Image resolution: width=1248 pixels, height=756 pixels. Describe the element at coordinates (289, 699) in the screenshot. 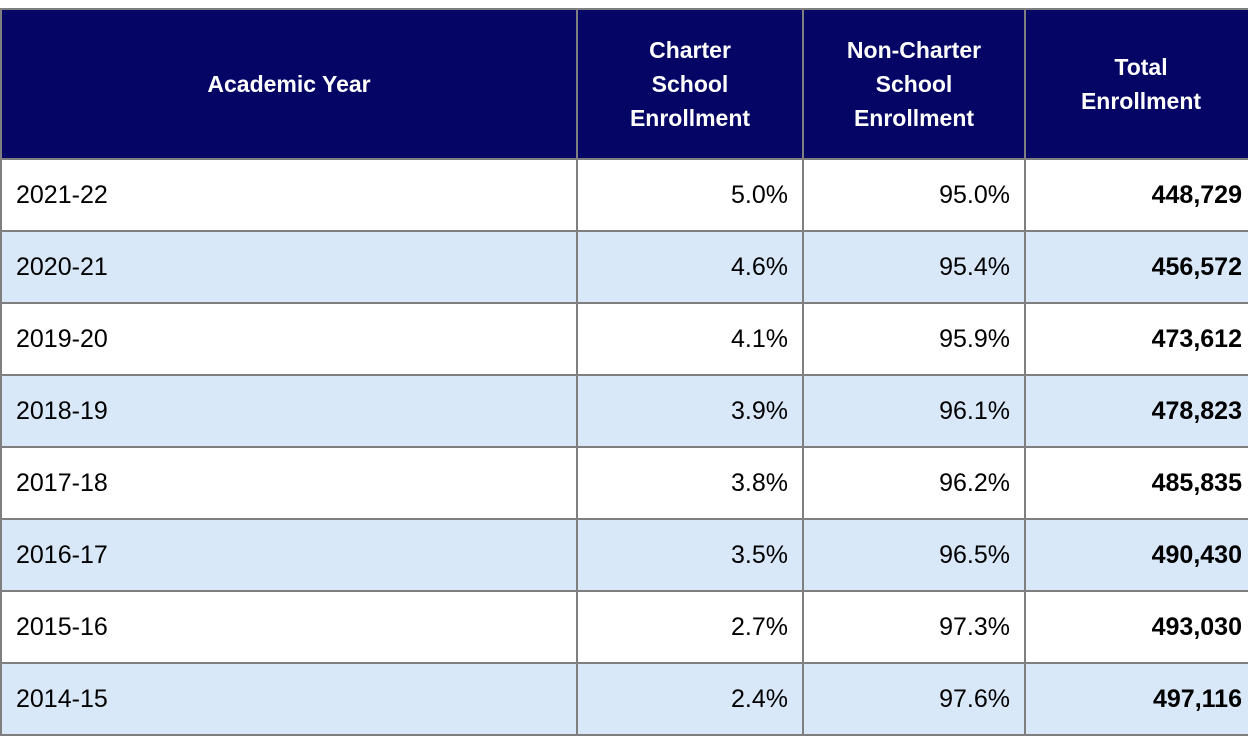

I see `academic-year-value: 2014-15` at that location.